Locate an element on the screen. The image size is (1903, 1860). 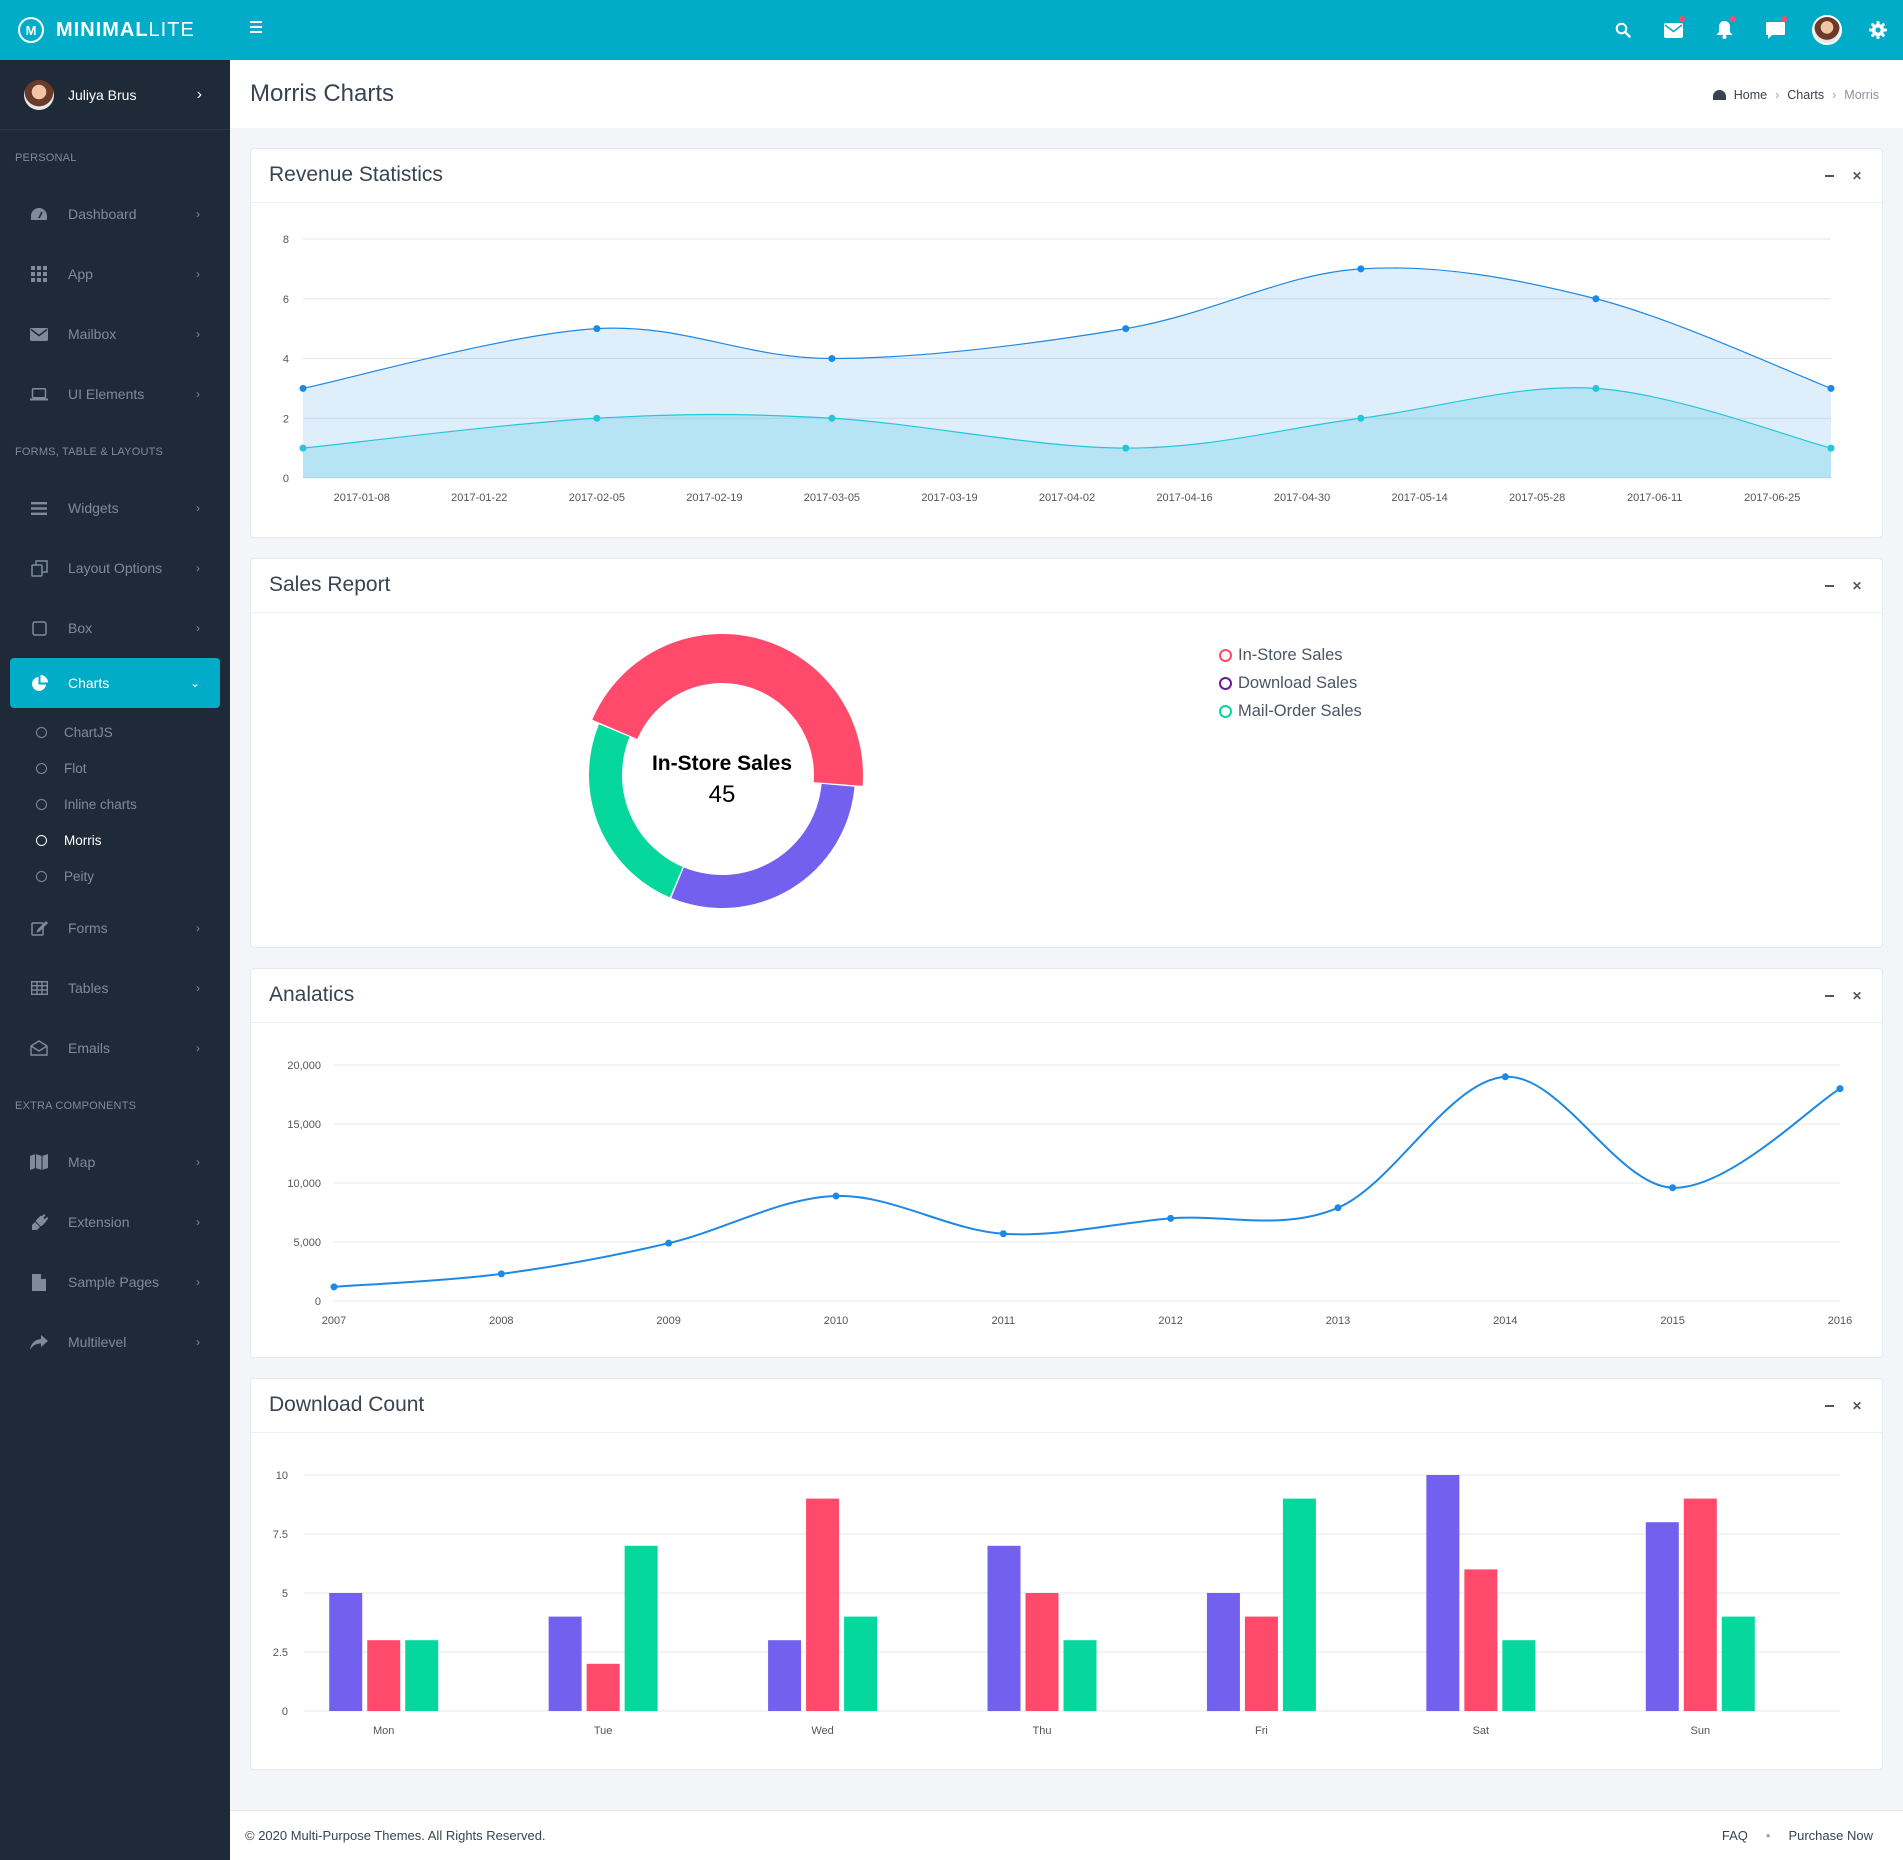
y-tick-label: 5,000 is located at coordinates (307, 1243).